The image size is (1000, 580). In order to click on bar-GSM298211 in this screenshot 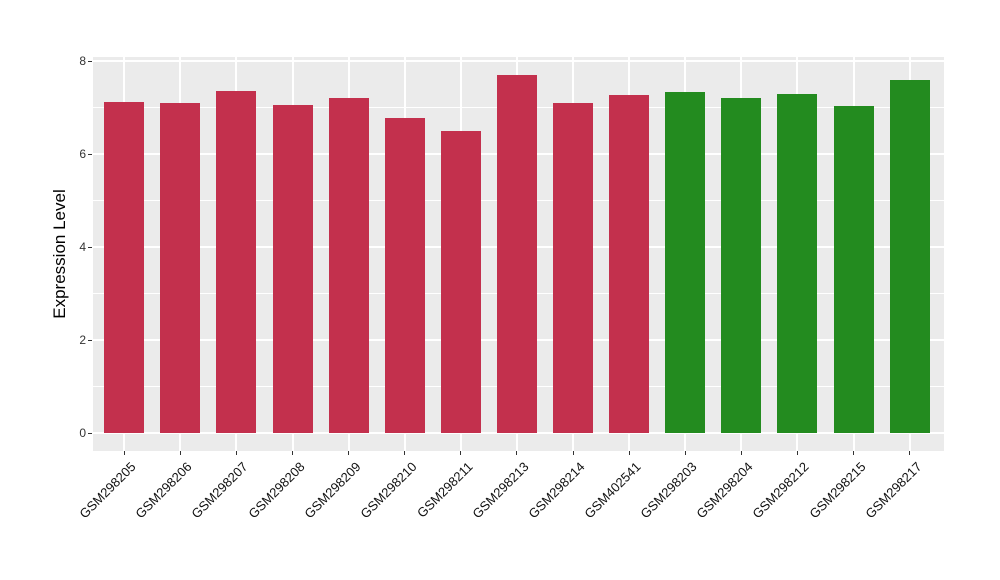, I will do `click(460, 282)`.